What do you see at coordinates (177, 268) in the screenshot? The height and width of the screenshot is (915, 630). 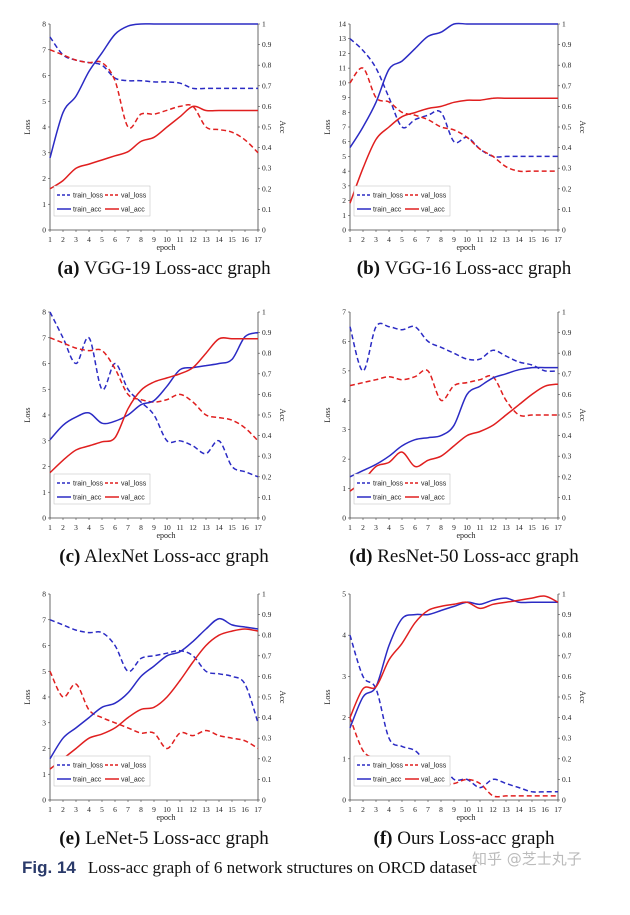 I see `caption-text: VGG-19 Loss-acc graph` at bounding box center [177, 268].